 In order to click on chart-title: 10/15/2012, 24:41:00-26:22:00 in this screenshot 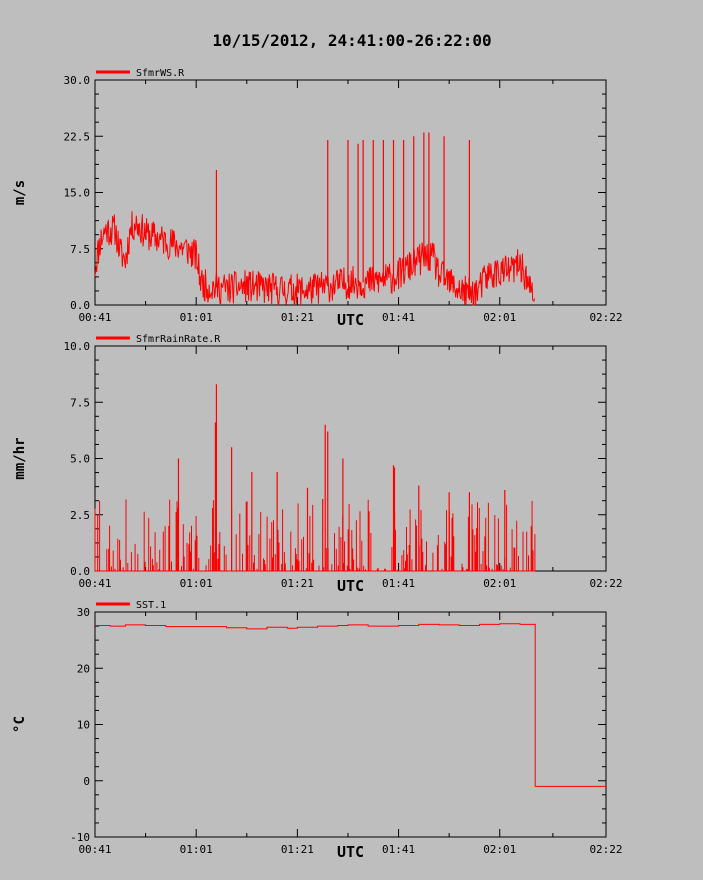, I will do `click(351, 40)`.